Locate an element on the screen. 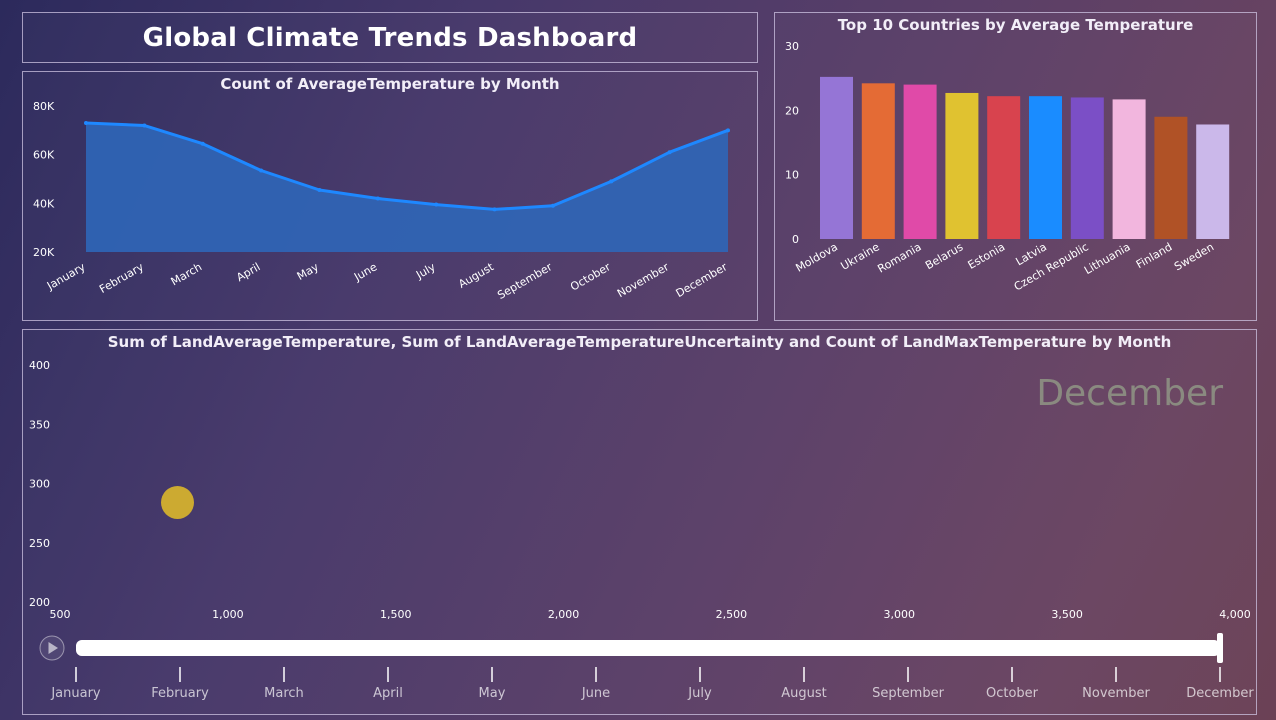 The image size is (1276, 720). play-axis-label: March is located at coordinates (284, 693).